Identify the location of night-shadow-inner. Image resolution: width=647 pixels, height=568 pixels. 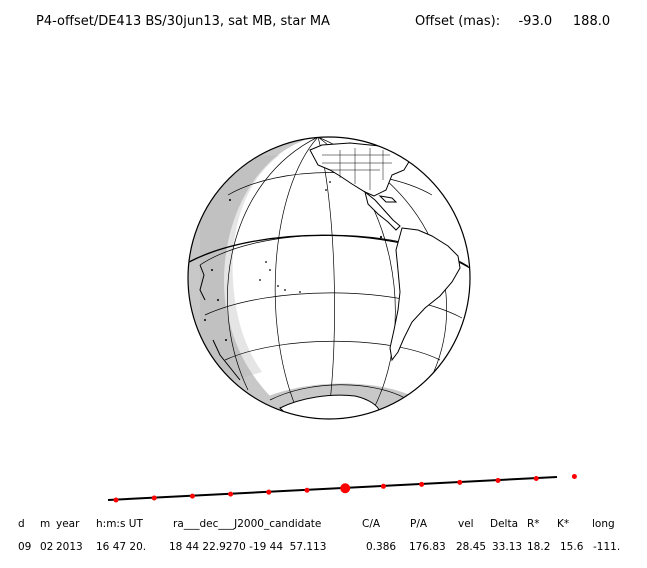
(240, 272).